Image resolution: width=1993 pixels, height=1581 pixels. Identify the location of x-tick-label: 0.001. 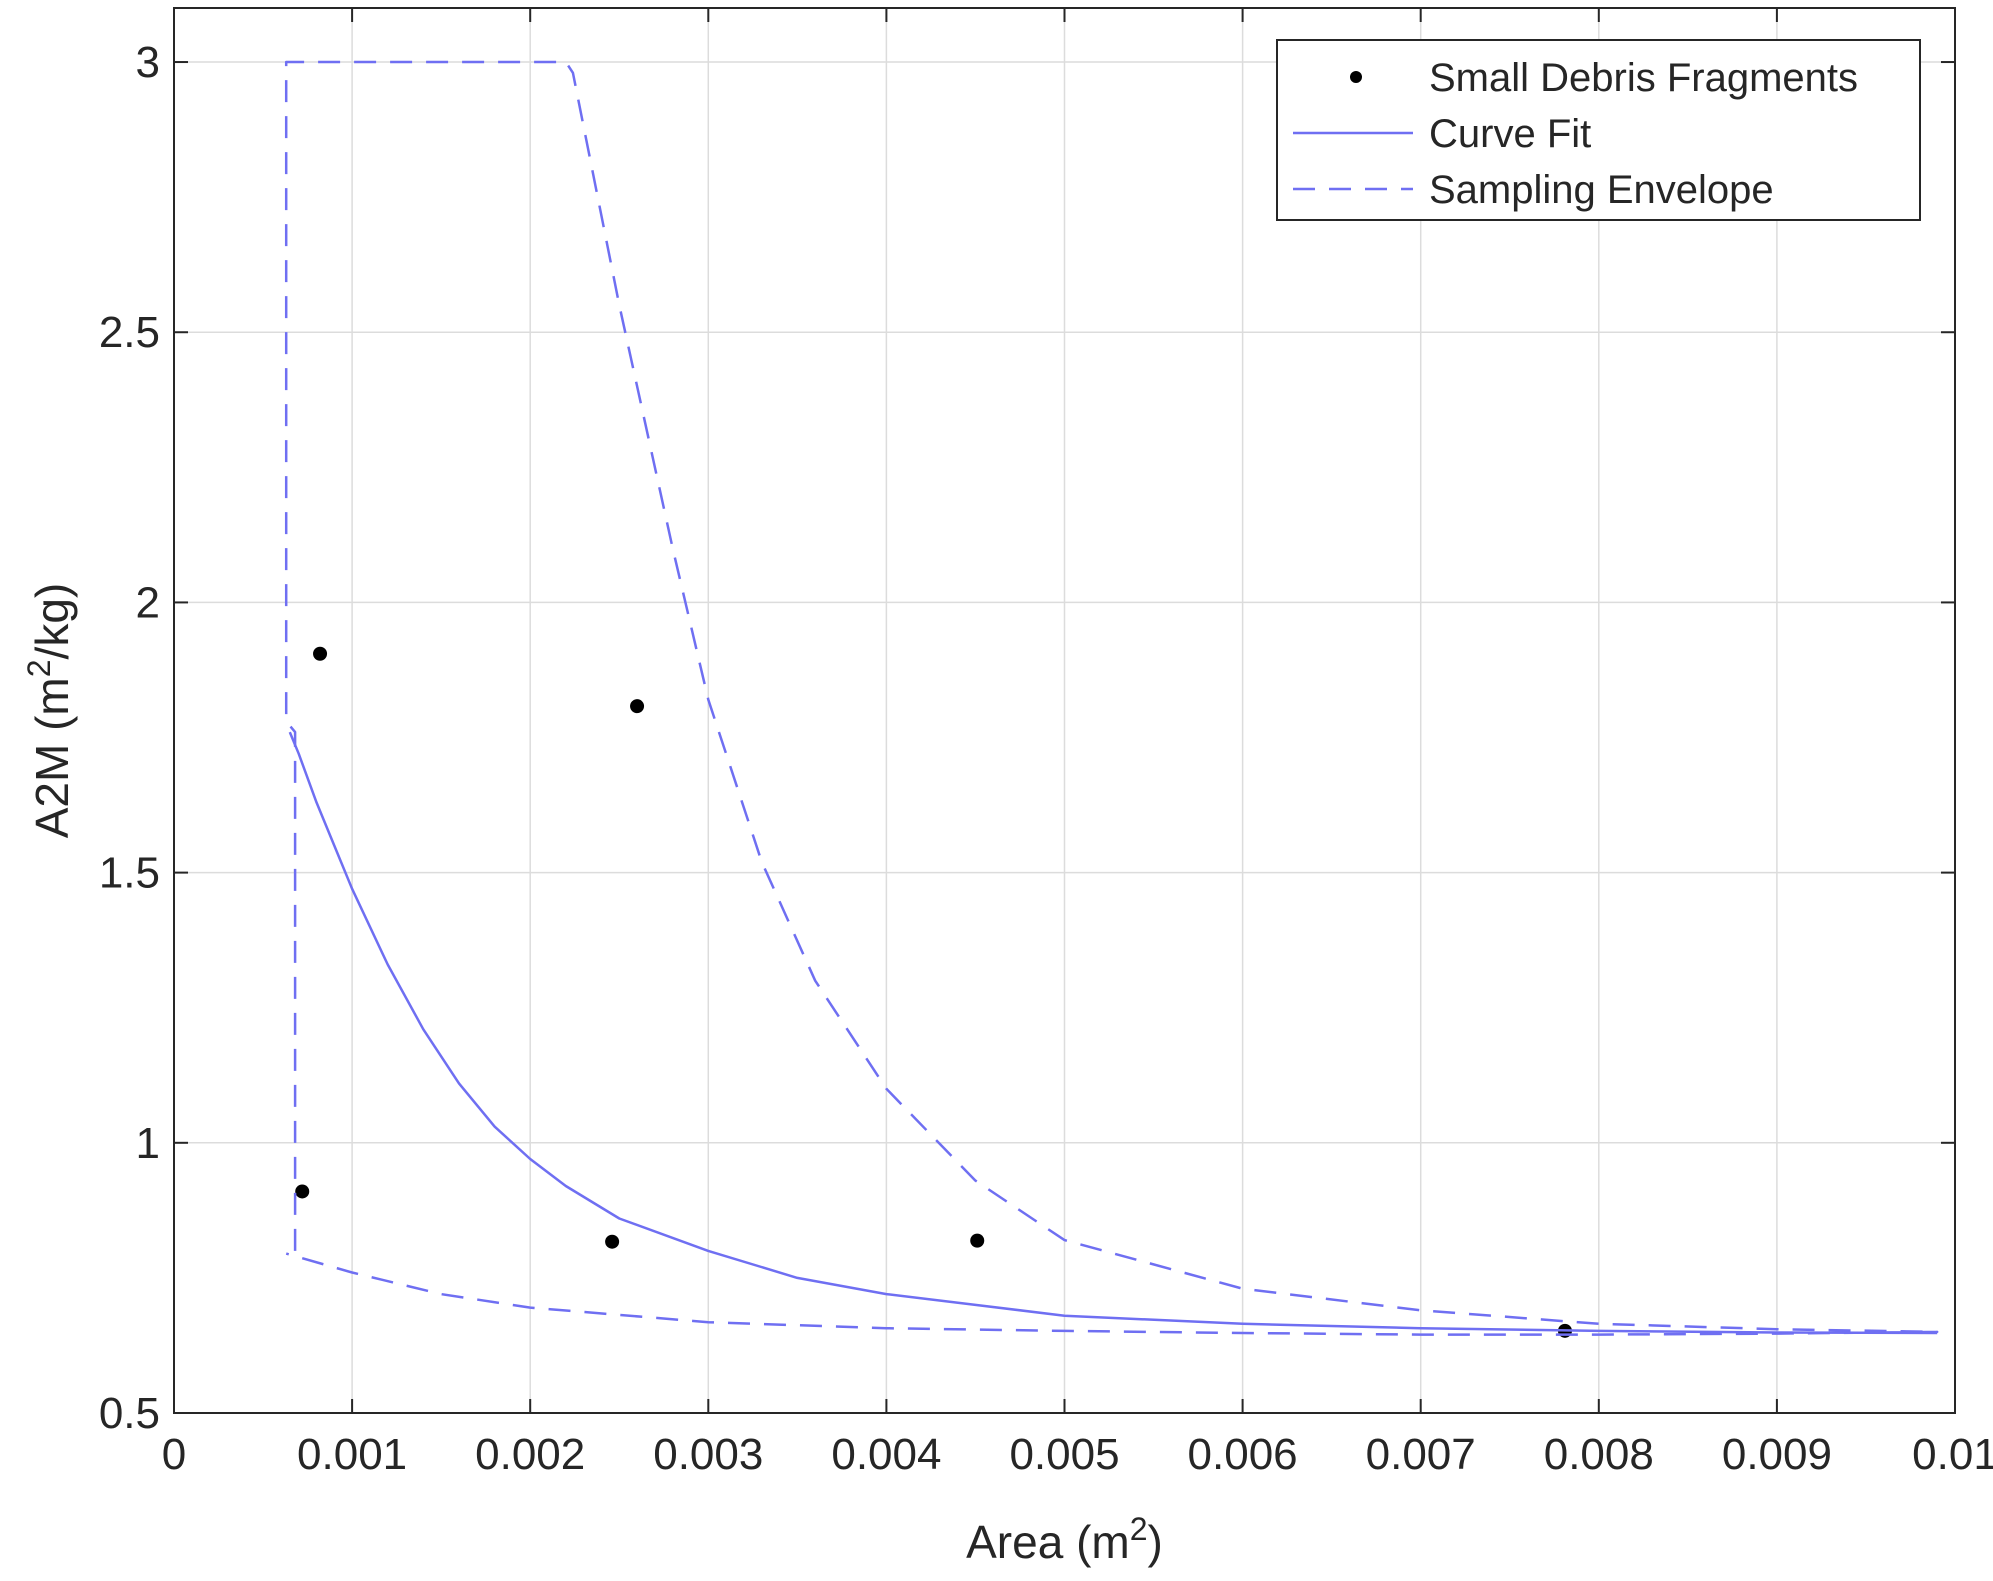
(352, 1454).